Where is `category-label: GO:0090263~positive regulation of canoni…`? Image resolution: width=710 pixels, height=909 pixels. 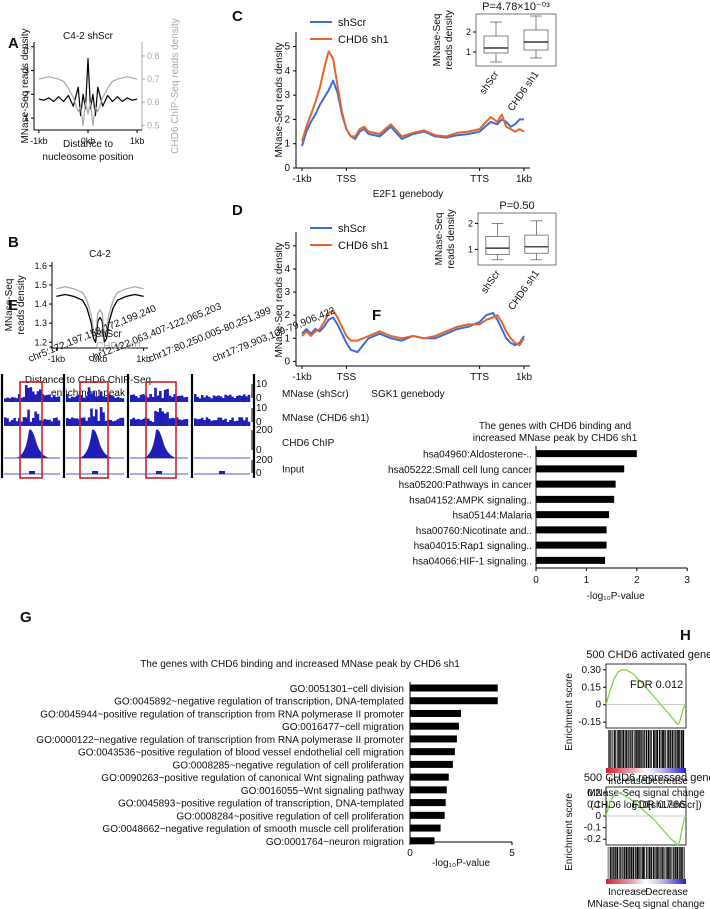 category-label: GO:0090263~positive regulation of canoni… is located at coordinates (252, 778).